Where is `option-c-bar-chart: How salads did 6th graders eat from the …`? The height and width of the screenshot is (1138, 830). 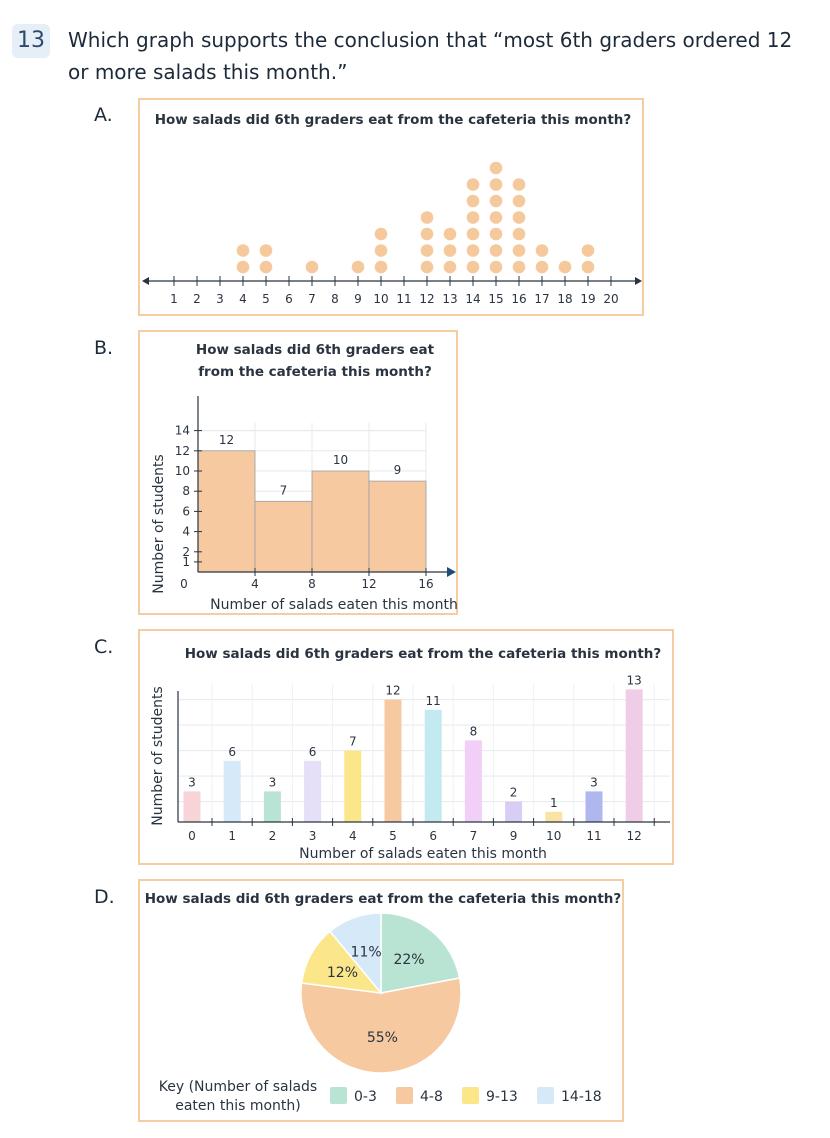
option-c-bar-chart: How salads did 6th graders eat from the … is located at coordinates (406, 747).